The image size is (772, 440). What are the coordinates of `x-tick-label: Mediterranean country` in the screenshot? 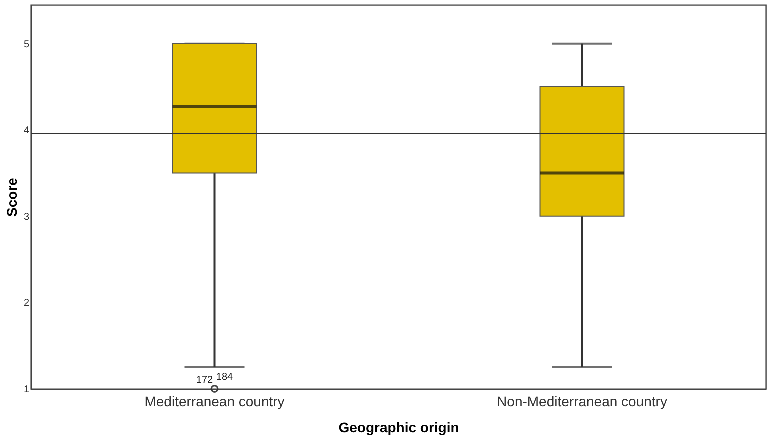 It's located at (214, 402).